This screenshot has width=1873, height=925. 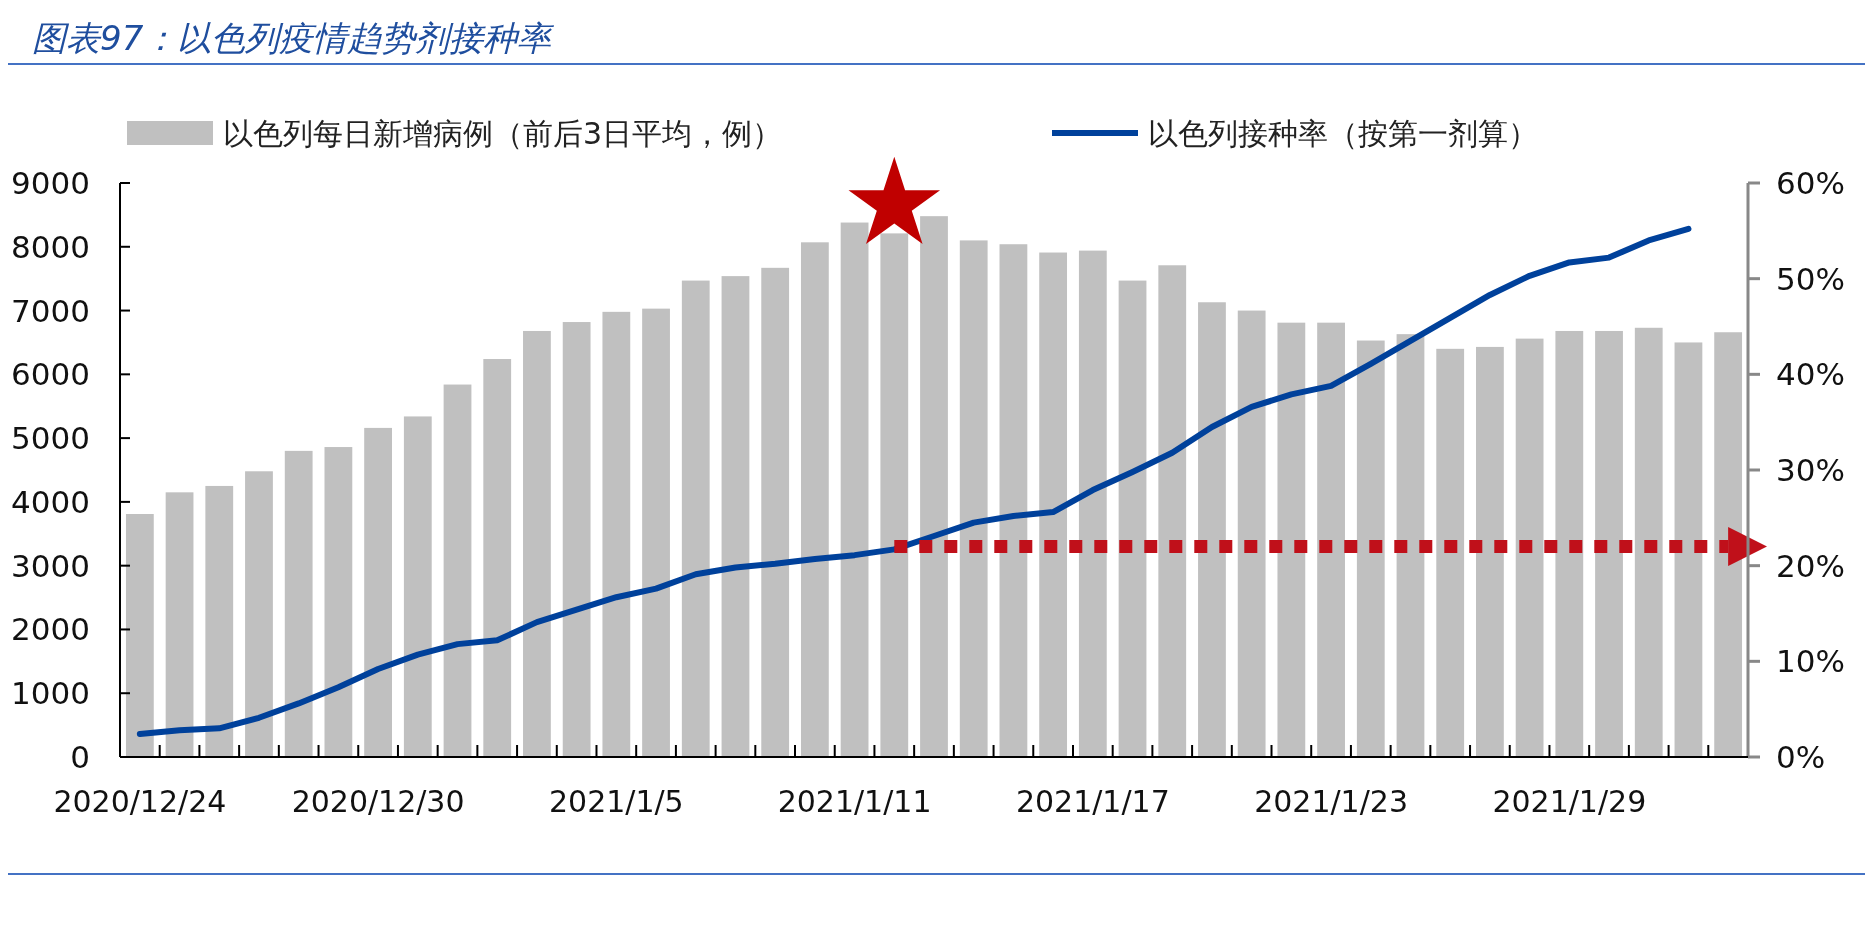 What do you see at coordinates (50, 565) in the screenshot?
I see `y-tick-label: 3000` at bounding box center [50, 565].